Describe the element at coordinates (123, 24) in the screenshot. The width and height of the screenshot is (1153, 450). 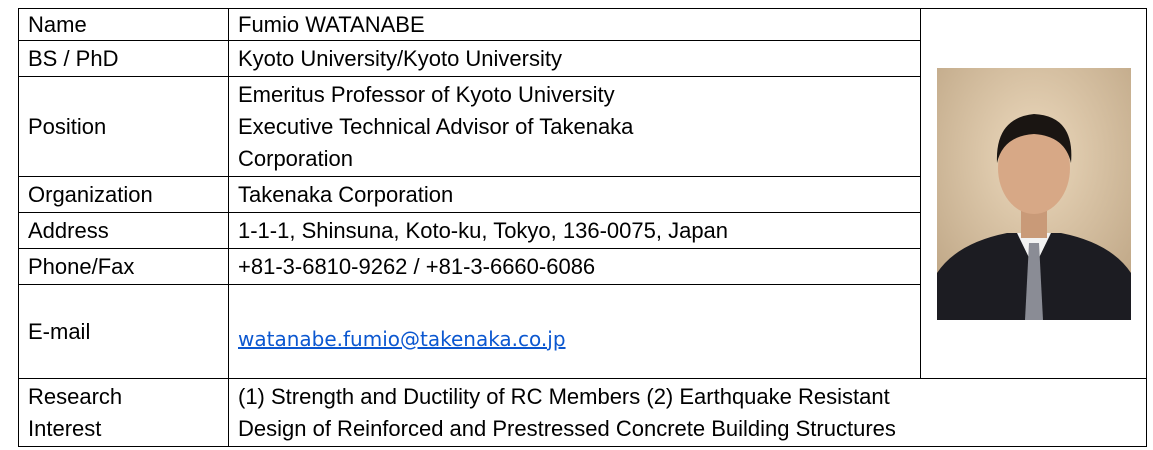
I see `label-cell: Name` at that location.